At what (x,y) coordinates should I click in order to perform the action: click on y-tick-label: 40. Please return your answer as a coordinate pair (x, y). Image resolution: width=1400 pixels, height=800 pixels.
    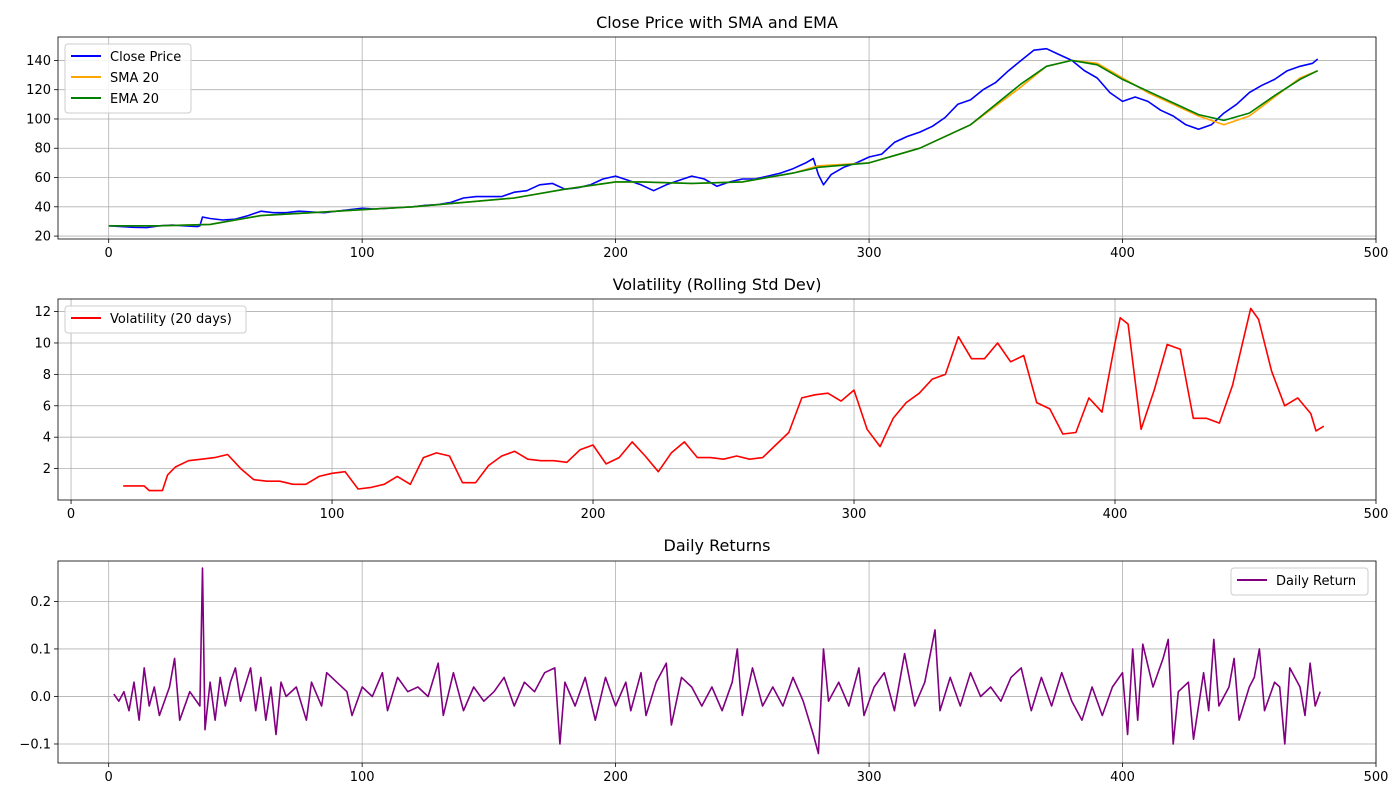
    Looking at the image, I should click on (42, 207).